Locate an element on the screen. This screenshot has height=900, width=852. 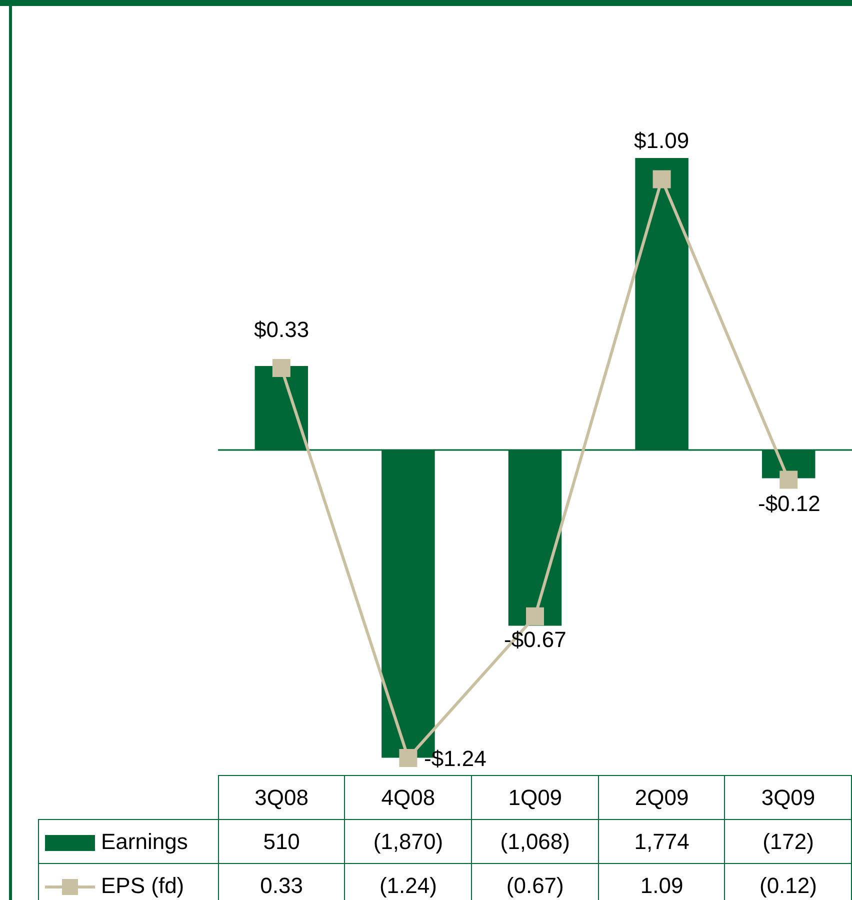
data-label: (1,068) is located at coordinates (535, 842).